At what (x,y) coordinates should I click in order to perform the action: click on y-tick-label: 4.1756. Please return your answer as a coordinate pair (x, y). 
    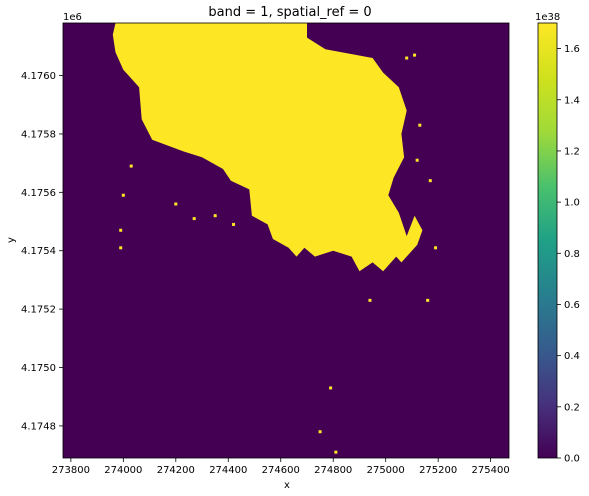
    Looking at the image, I should click on (38, 193).